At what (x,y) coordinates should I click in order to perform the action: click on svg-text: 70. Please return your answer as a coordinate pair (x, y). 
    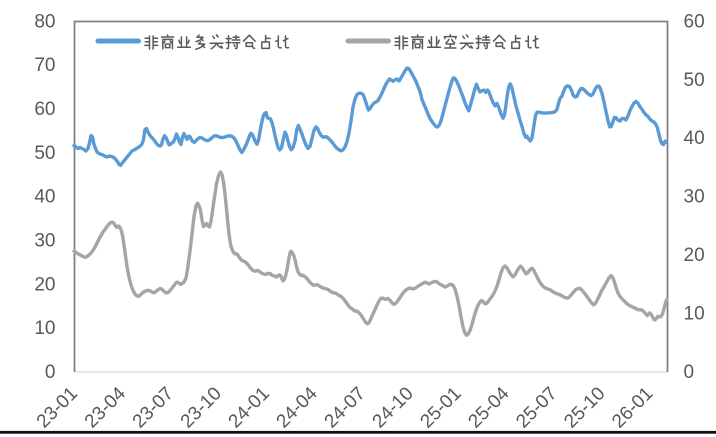
    Looking at the image, I should click on (44, 65).